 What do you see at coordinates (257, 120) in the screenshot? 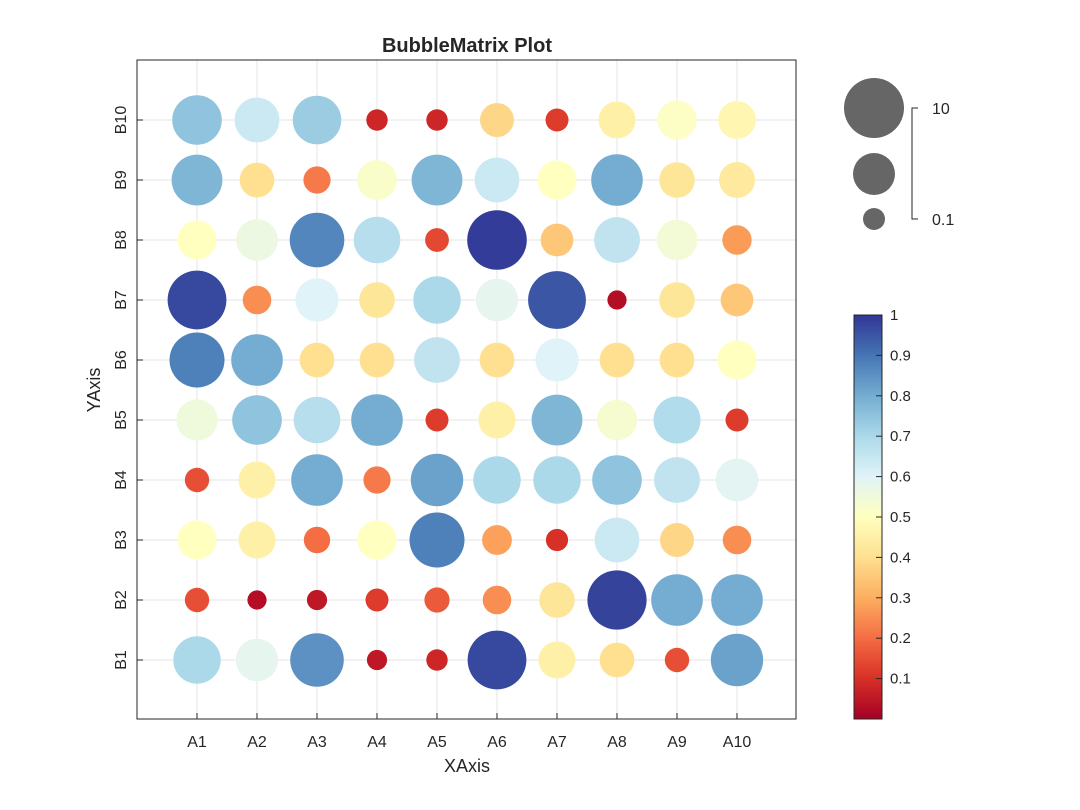
I see `bubble-A2-B10` at bounding box center [257, 120].